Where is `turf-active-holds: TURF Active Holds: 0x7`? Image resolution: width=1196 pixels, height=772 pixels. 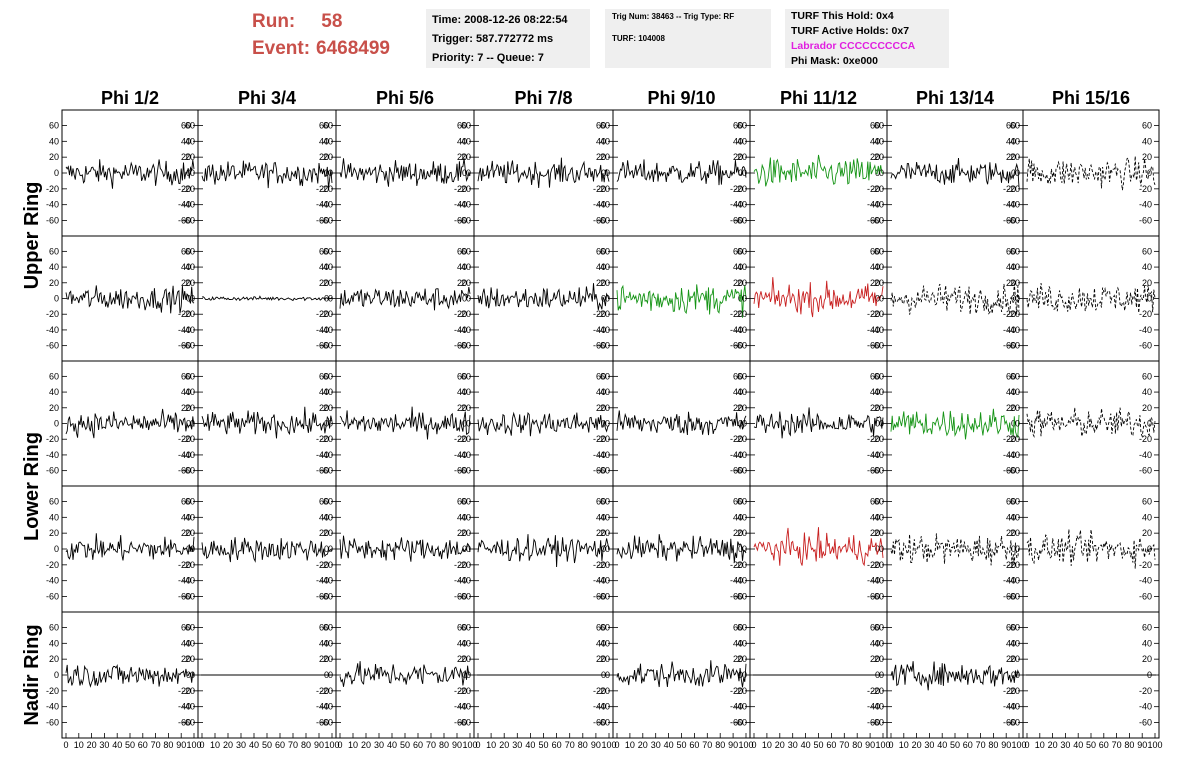
turf-active-holds: TURF Active Holds: 0x7 is located at coordinates (850, 31).